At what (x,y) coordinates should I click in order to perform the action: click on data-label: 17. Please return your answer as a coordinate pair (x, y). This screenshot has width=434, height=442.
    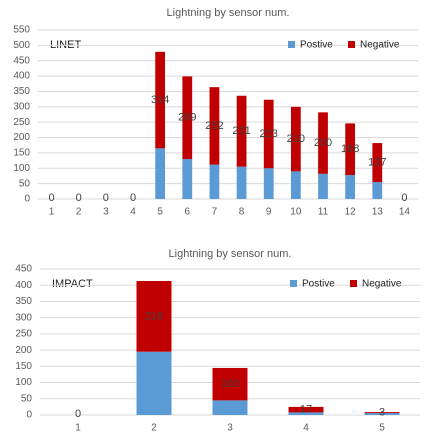
    Looking at the image, I should click on (306, 410).